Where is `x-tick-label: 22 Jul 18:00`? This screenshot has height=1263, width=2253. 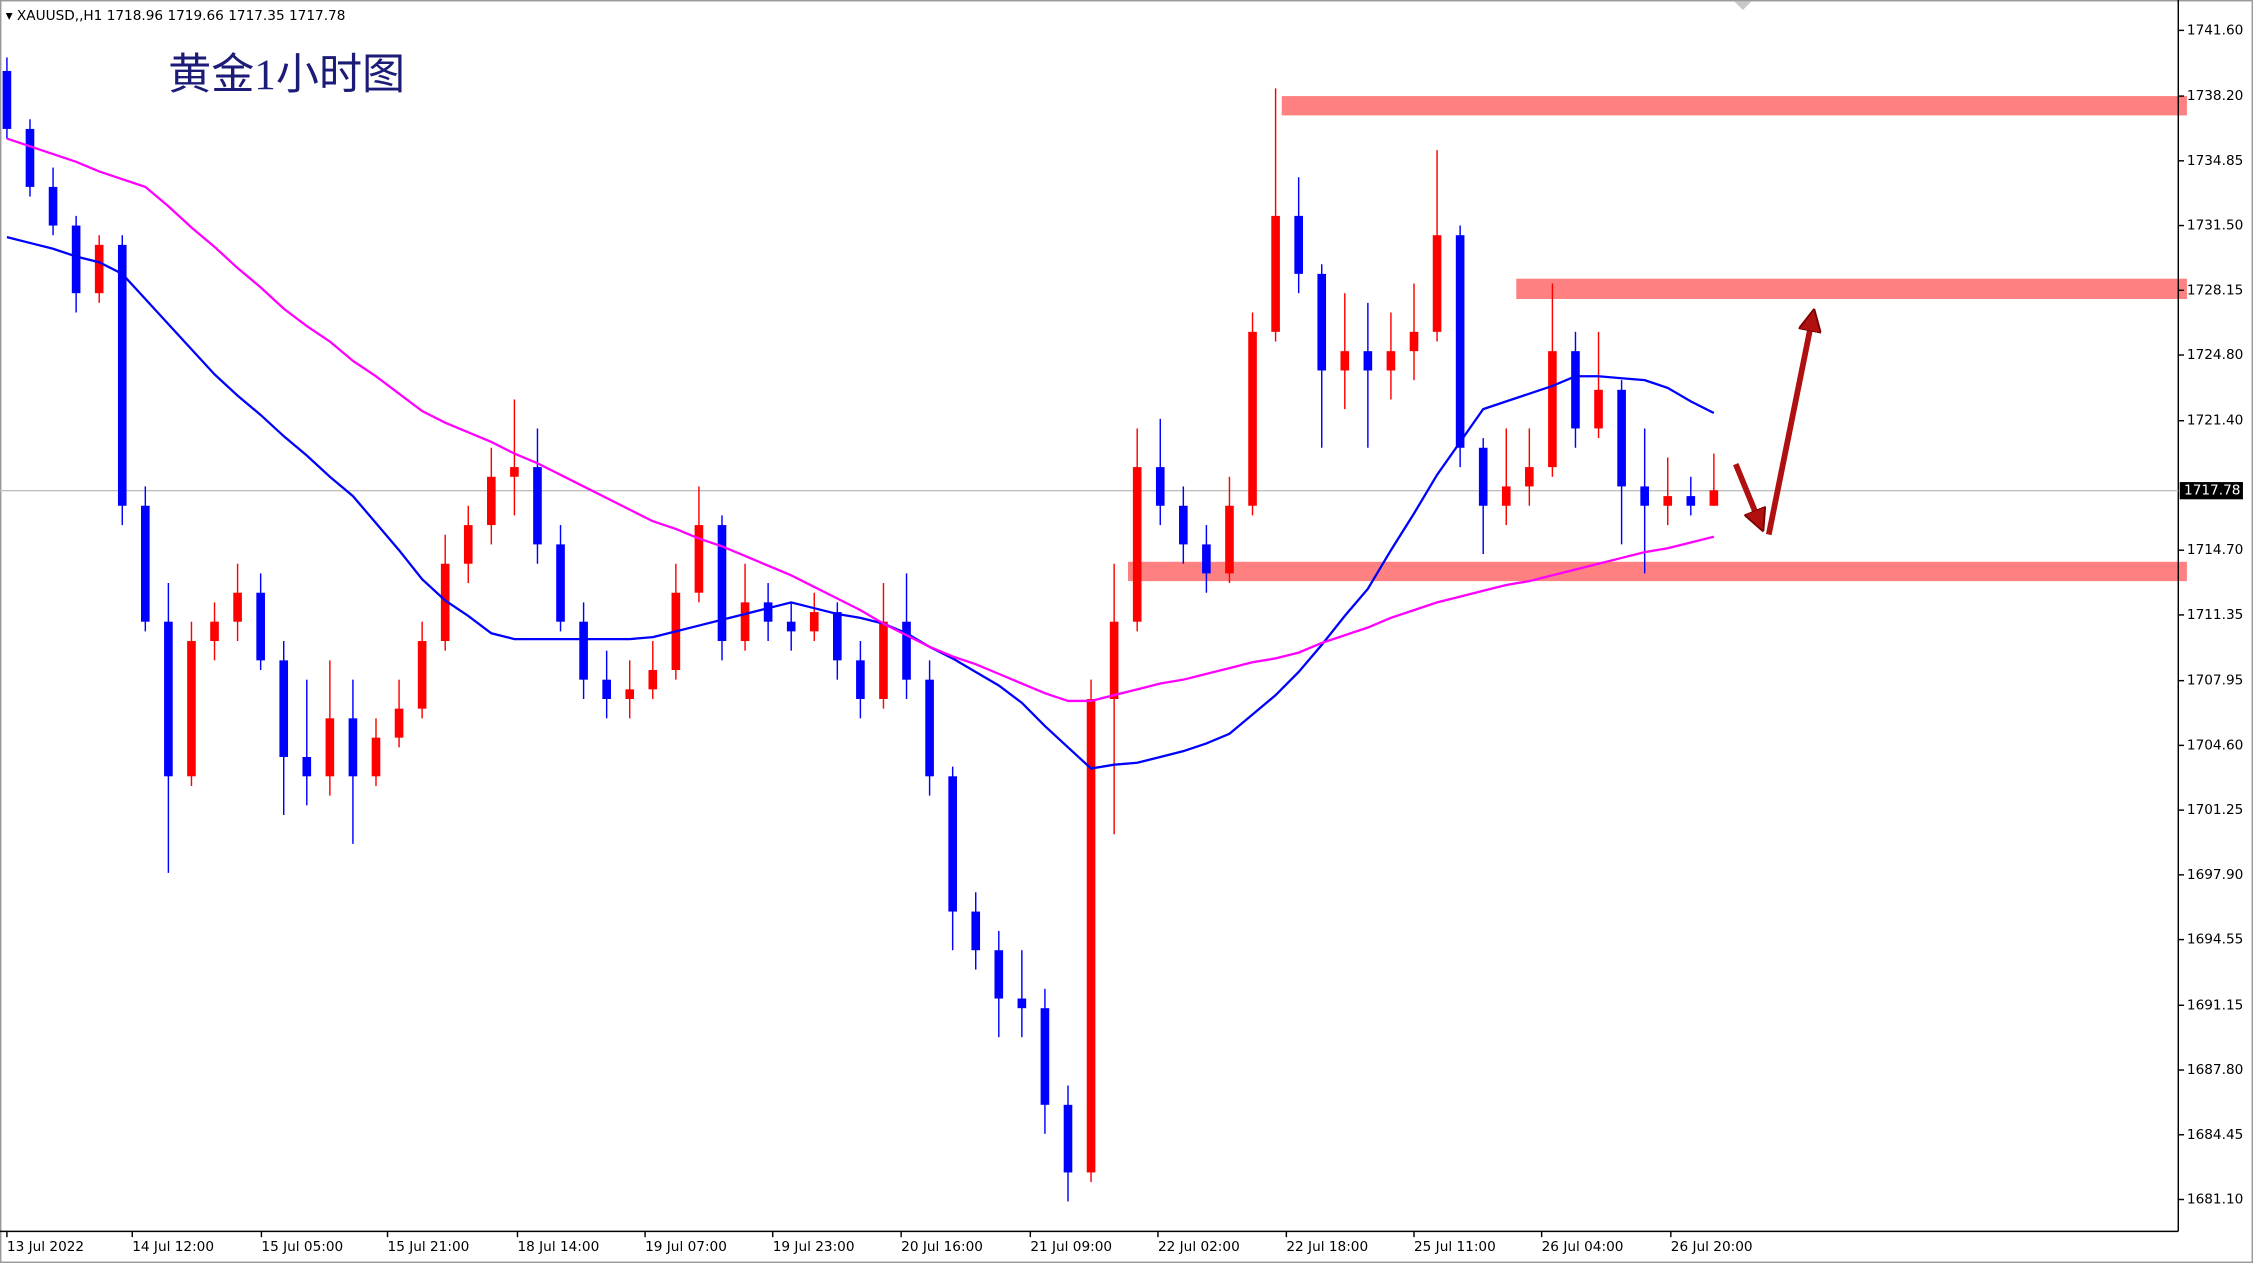 x-tick-label: 22 Jul 18:00 is located at coordinates (1327, 1247).